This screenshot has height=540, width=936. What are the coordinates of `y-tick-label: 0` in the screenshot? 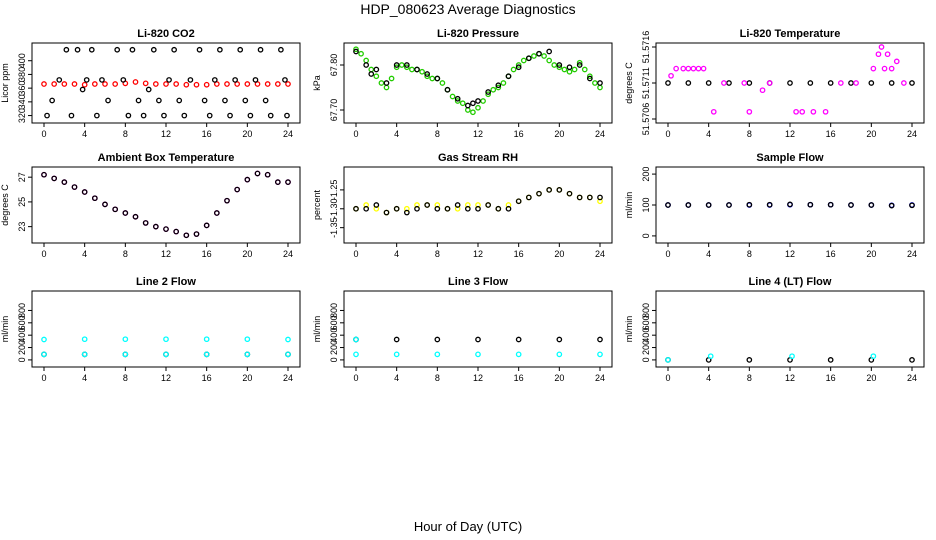 It's located at (646, 235).